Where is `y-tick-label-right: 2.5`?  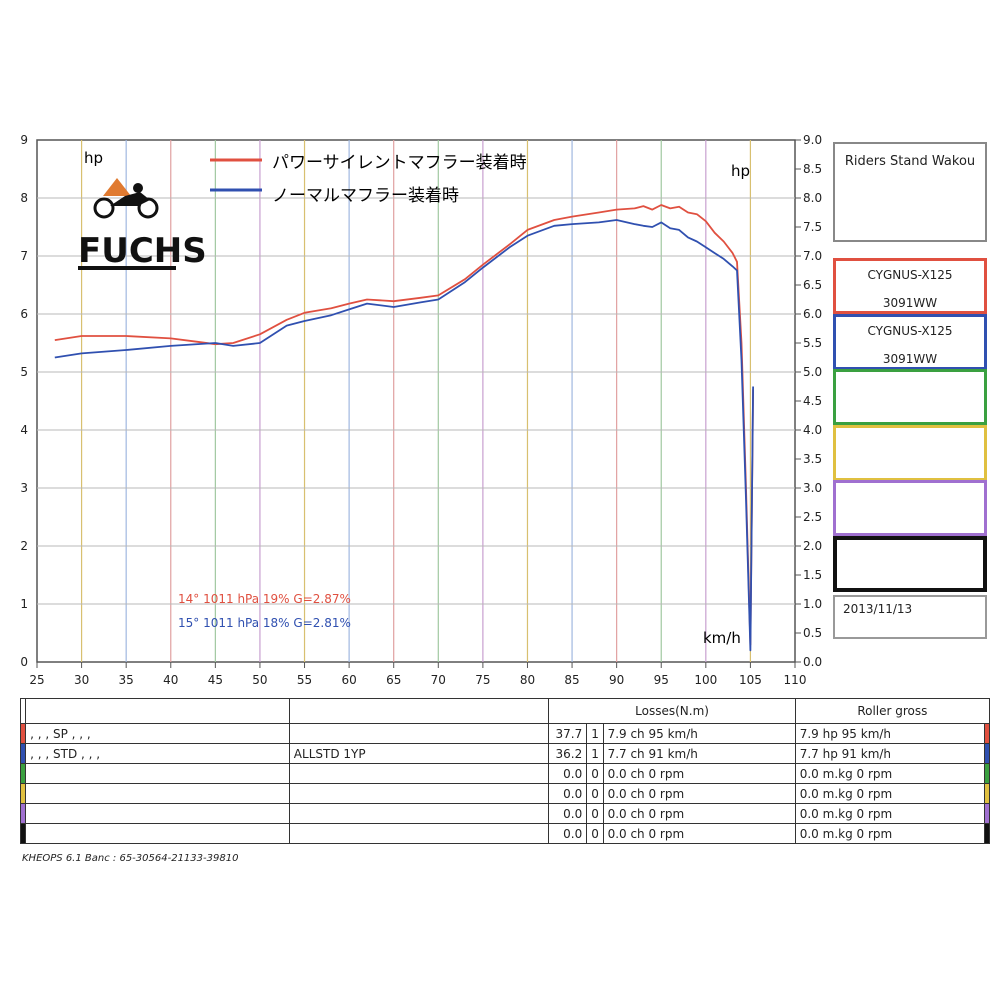 y-tick-label-right: 2.5 is located at coordinates (812, 517).